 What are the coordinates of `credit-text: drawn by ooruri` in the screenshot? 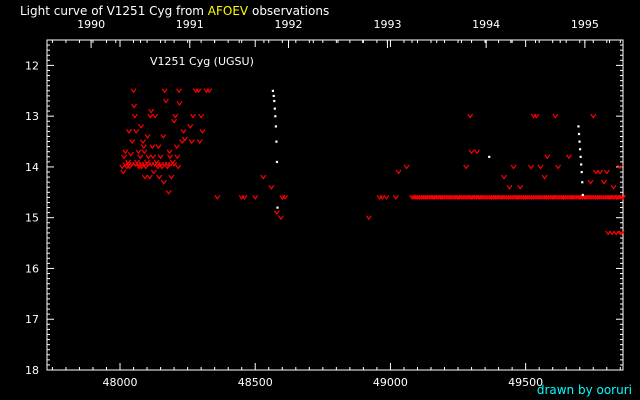 It's located at (584, 390).